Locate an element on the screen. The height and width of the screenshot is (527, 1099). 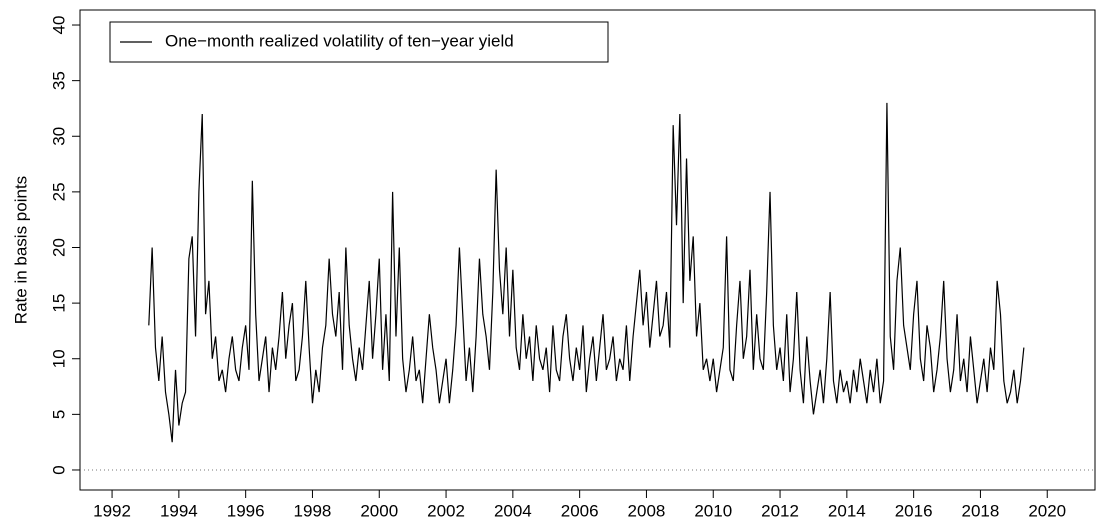
y-axis-label: Rate in basis points is located at coordinates (20, 250).